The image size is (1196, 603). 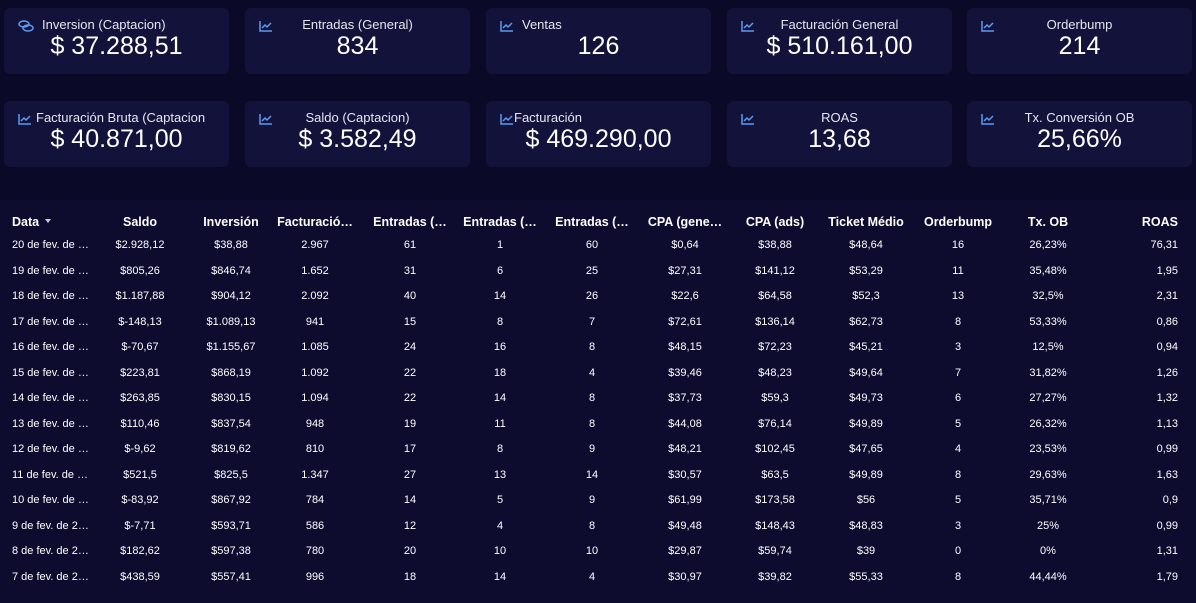 I want to click on column-header: Tx. OB, so click(x=1048, y=222).